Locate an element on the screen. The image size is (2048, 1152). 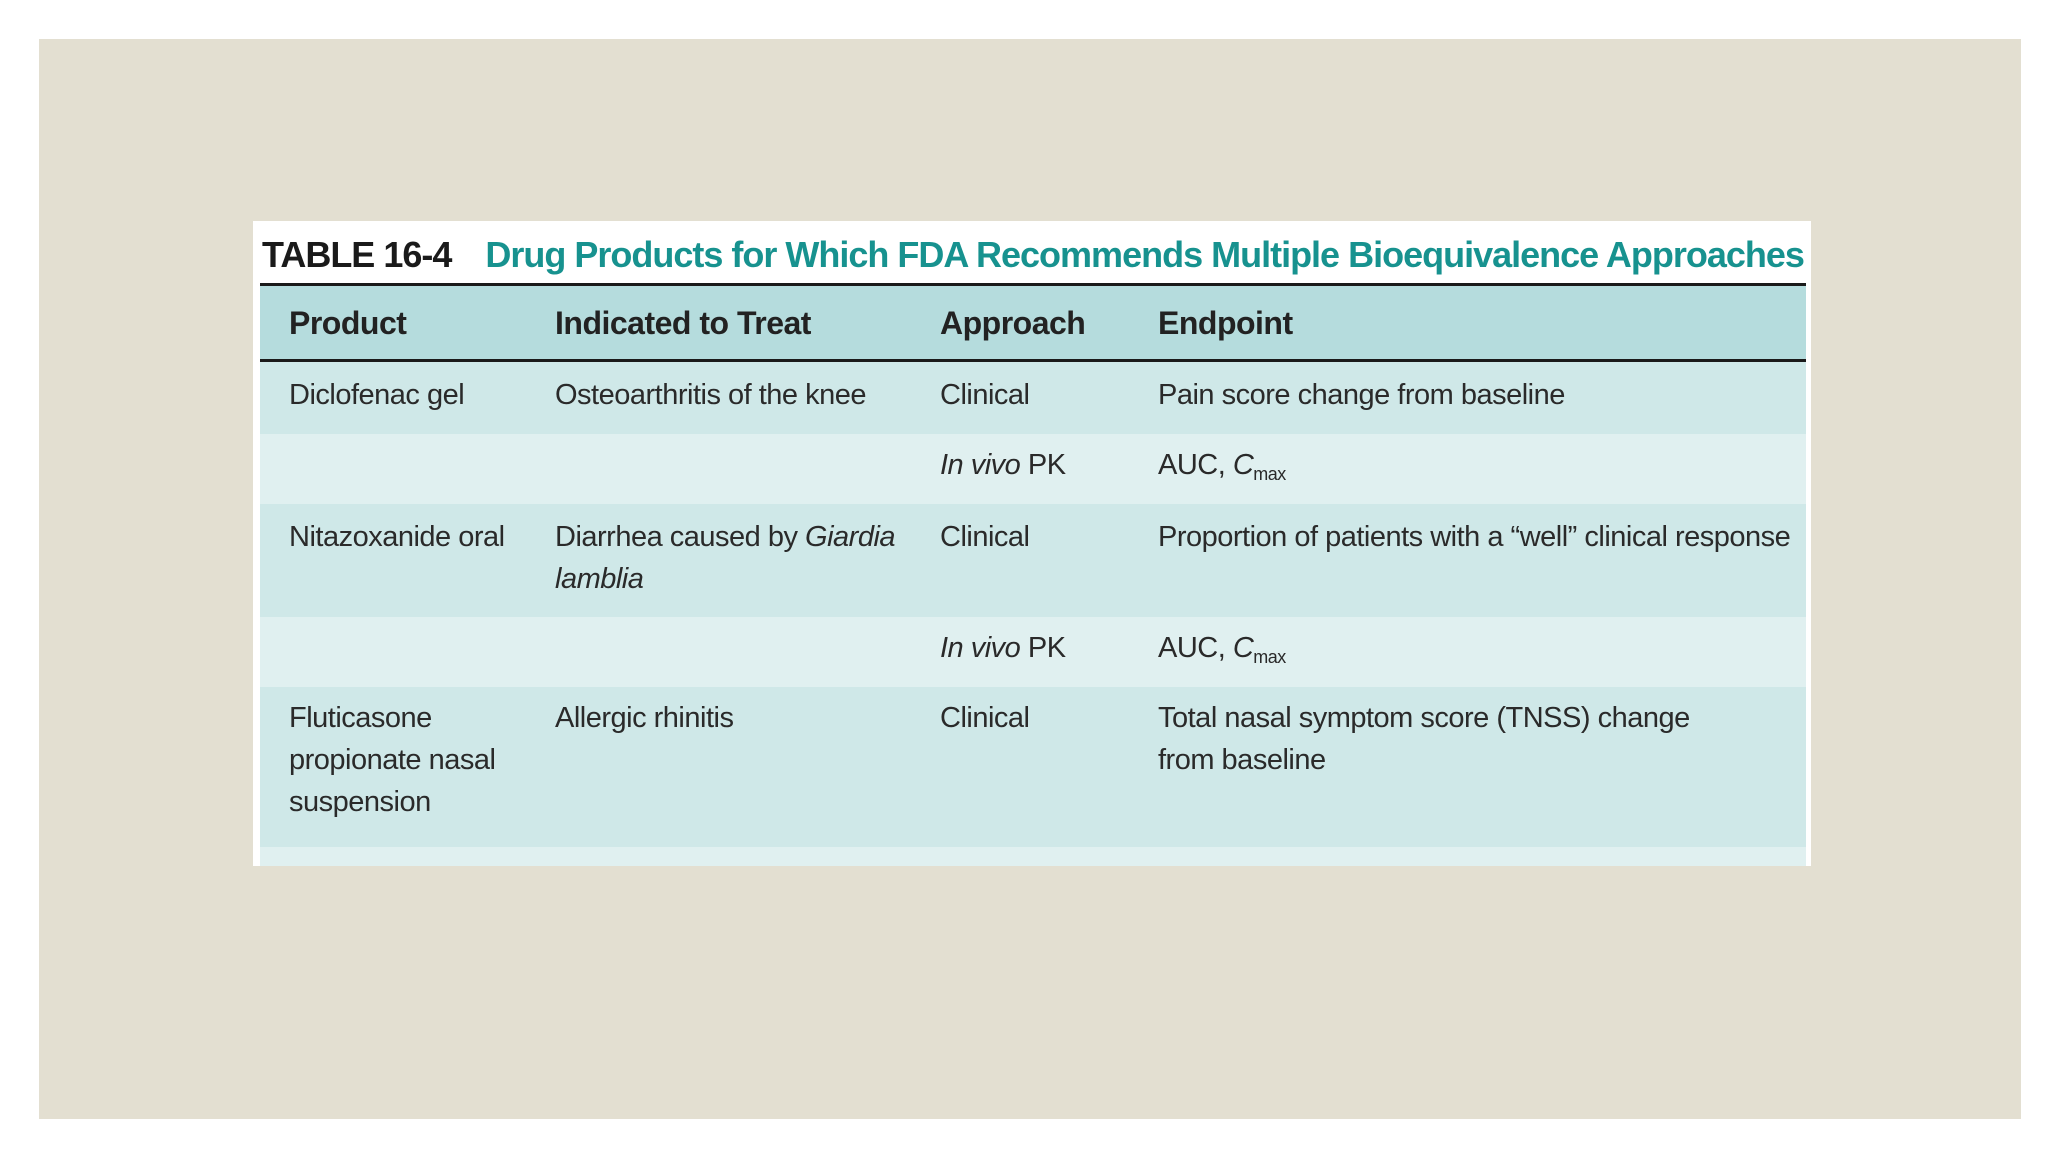
table-header-rule is located at coordinates (1033, 360).